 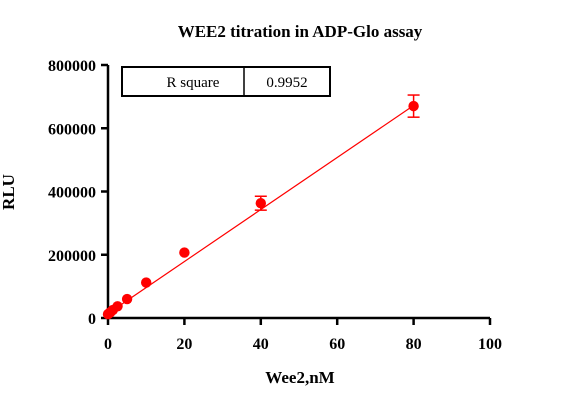 I want to click on r-square-box, so click(x=226, y=81).